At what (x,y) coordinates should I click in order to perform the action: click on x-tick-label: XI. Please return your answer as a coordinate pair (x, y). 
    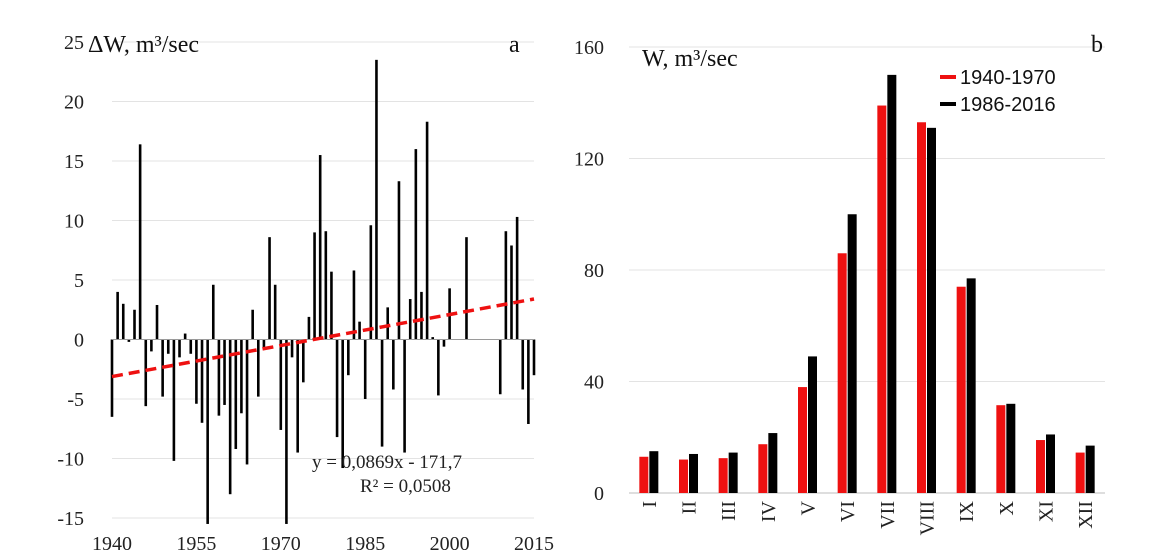
    Looking at the image, I should click on (1047, 511).